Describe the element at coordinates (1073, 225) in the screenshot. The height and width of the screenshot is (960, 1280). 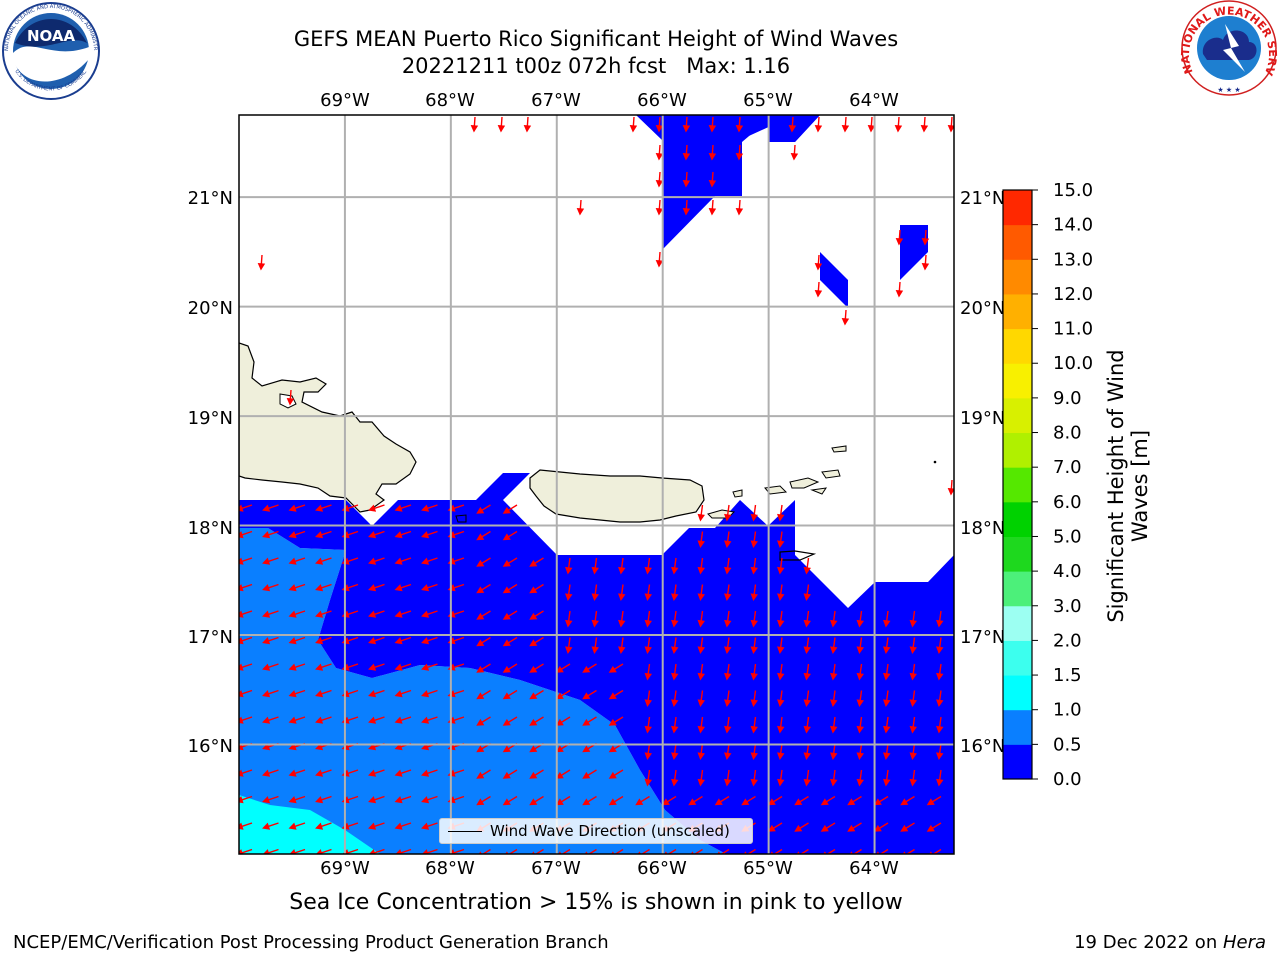
I see `colorbar-tick-label: 14.0` at that location.